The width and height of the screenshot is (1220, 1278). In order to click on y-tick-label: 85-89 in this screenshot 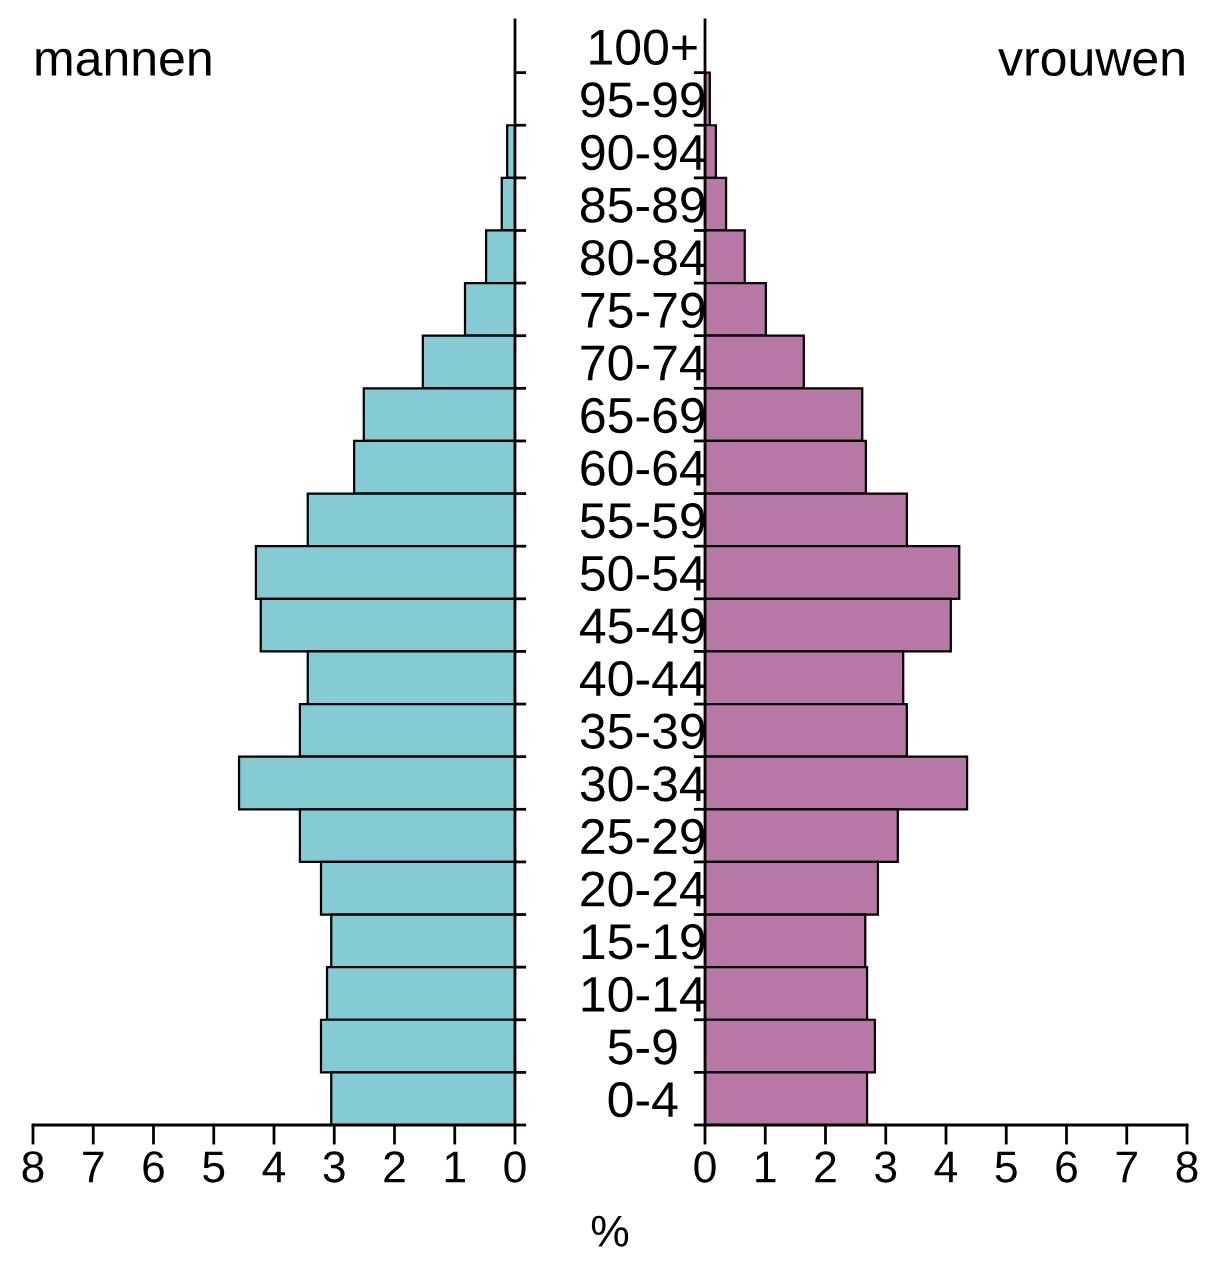, I will do `click(643, 205)`.